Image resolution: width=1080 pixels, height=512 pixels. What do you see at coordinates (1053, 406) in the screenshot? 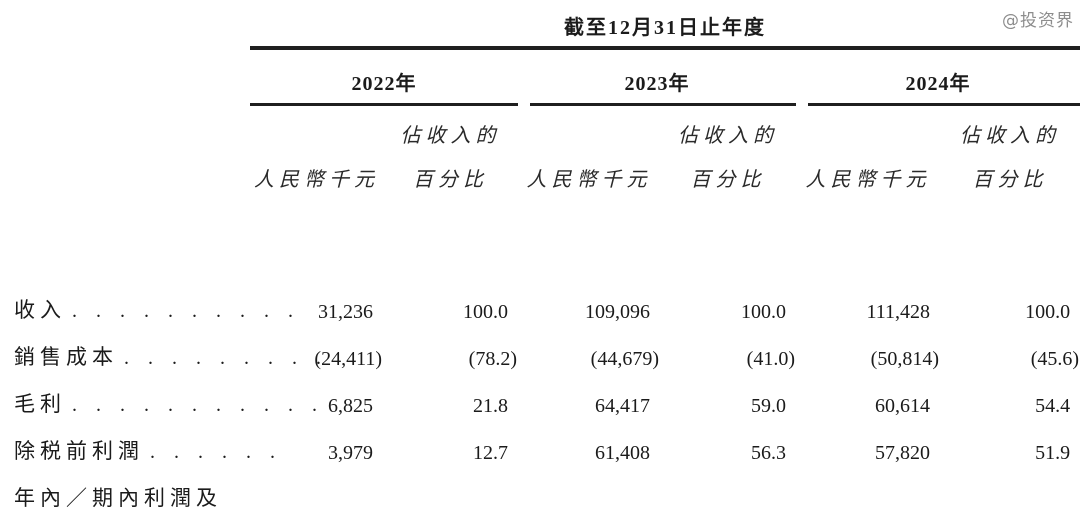
I see `percent-cell: 54.4` at bounding box center [1053, 406].